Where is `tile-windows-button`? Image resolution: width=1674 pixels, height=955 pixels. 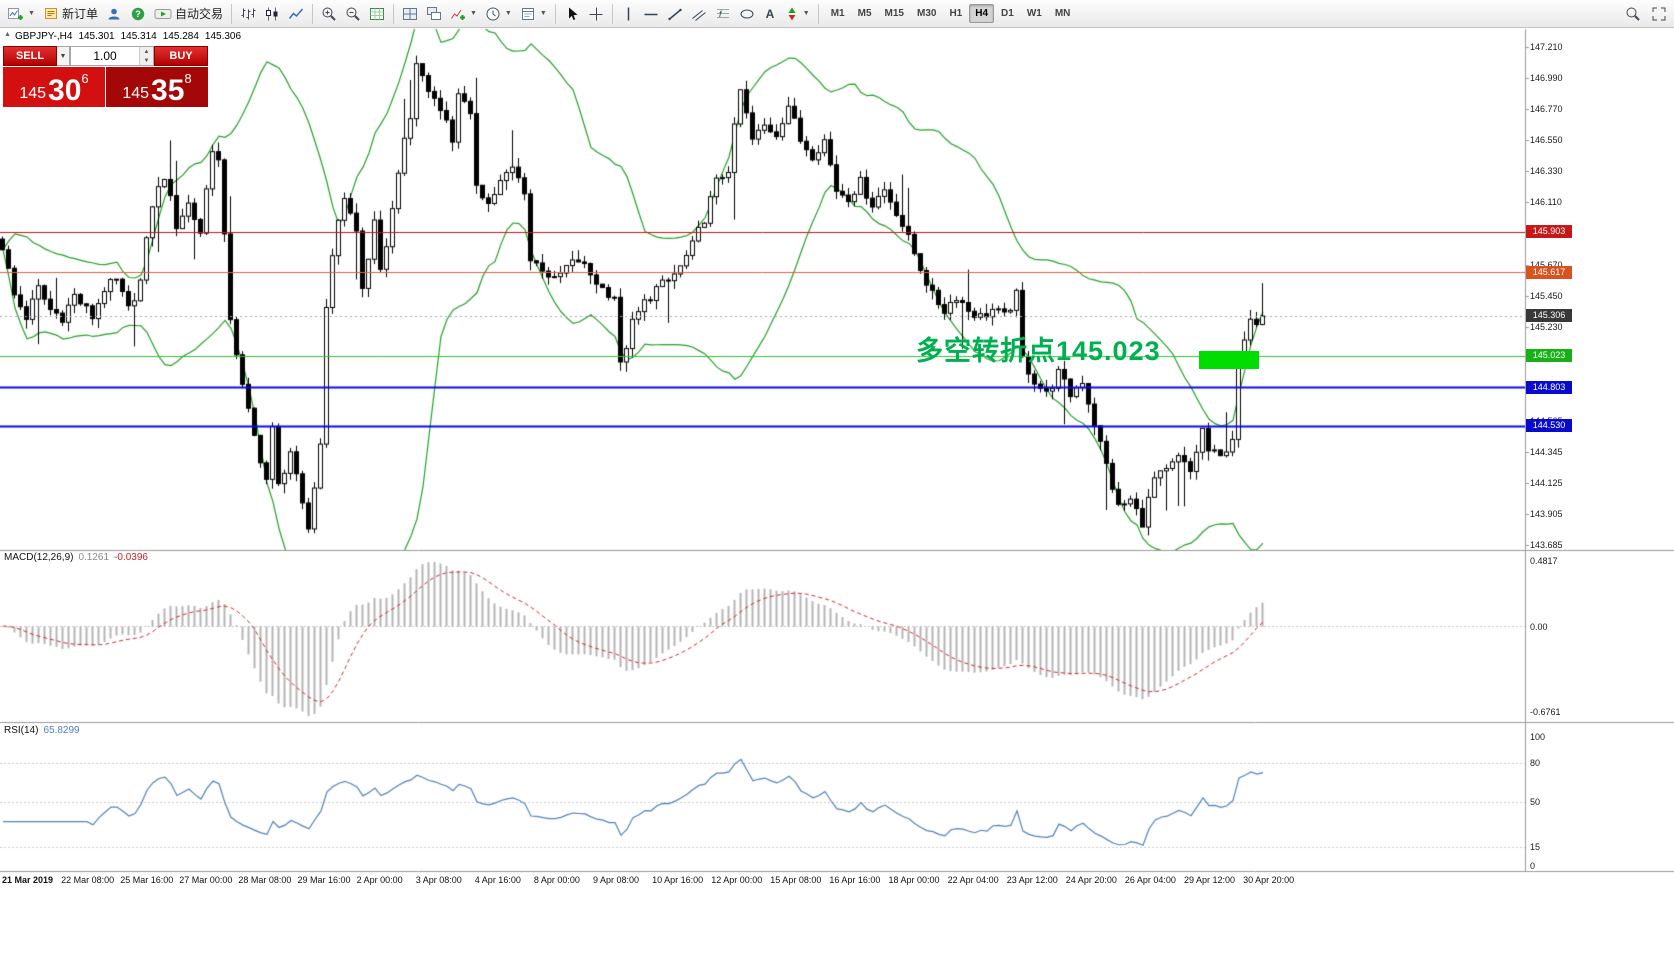
tile-windows-button is located at coordinates (410, 14).